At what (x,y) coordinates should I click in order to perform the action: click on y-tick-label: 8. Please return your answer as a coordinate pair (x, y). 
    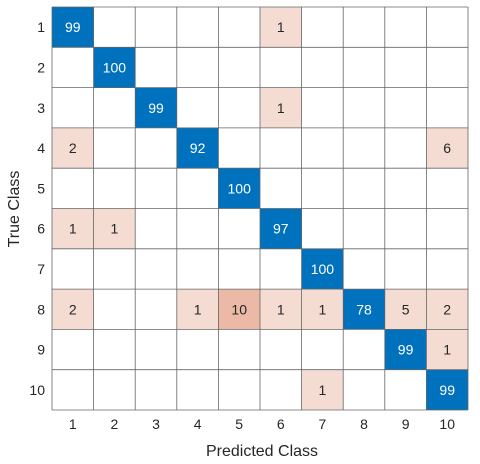
    Looking at the image, I should click on (41, 309).